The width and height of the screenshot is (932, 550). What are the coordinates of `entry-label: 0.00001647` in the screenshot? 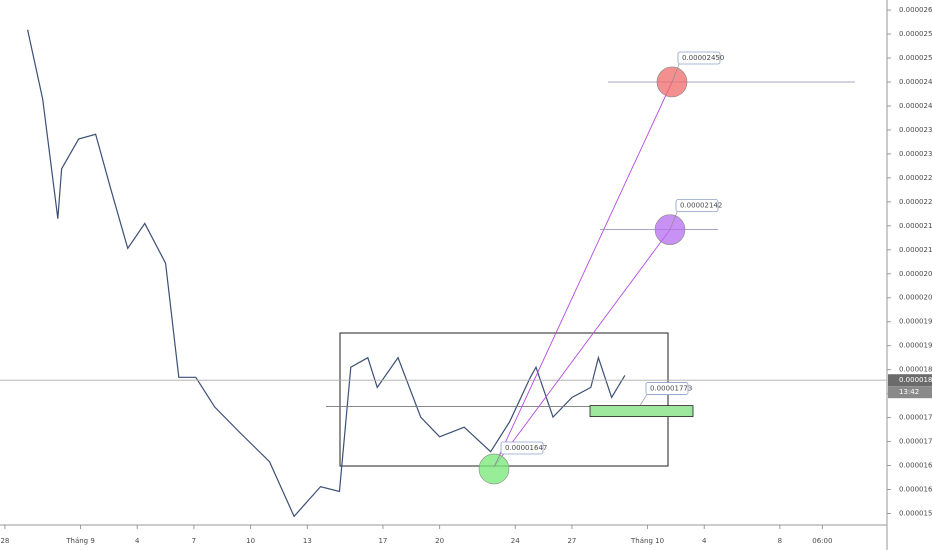 It's located at (526, 448).